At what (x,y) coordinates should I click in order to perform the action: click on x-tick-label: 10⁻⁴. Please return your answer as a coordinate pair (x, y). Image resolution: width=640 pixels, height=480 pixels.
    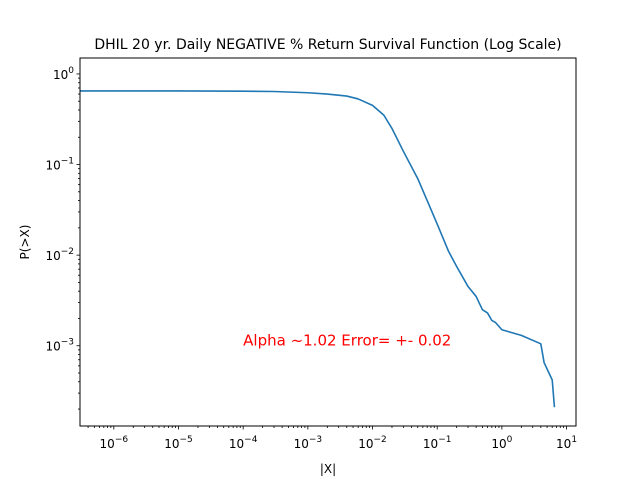
    Looking at the image, I should click on (243, 443).